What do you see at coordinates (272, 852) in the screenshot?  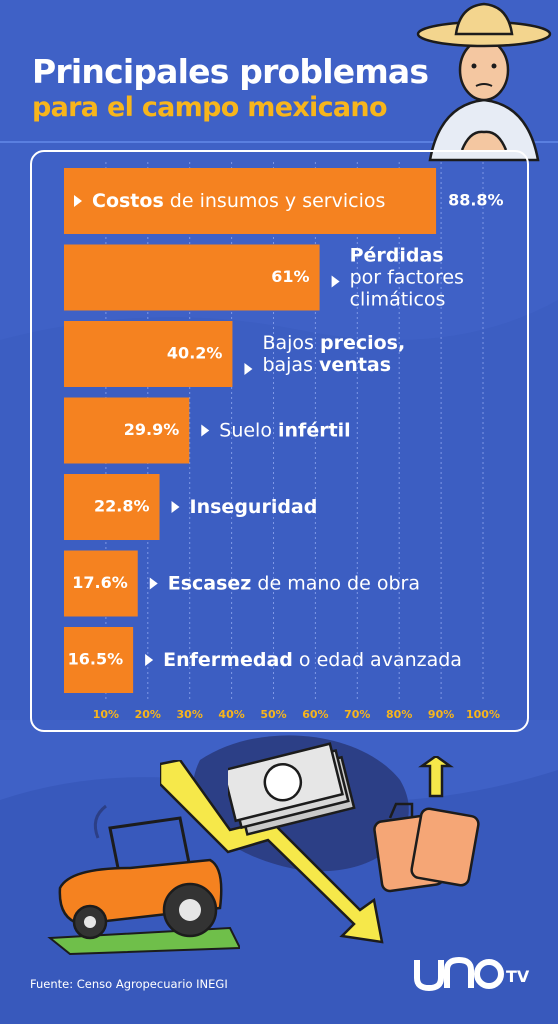 I see `falling-arrow-illustration` at bounding box center [272, 852].